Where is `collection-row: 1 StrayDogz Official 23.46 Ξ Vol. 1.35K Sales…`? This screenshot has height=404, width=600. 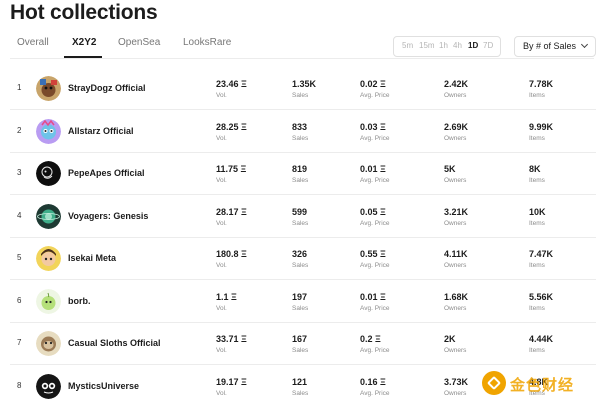 collection-row: 1 StrayDogz Official 23.46 Ξ Vol. 1.35K Sales… is located at coordinates (303, 89).